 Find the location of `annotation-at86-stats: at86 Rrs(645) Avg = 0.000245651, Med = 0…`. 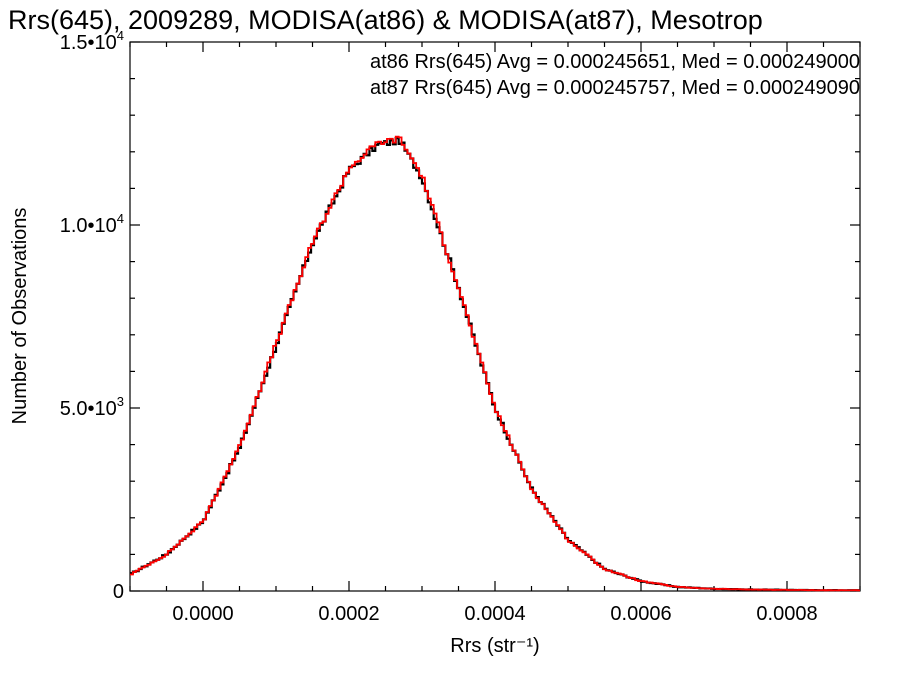

annotation-at86-stats: at86 Rrs(645) Avg = 0.000245651, Med = 0… is located at coordinates (615, 62).